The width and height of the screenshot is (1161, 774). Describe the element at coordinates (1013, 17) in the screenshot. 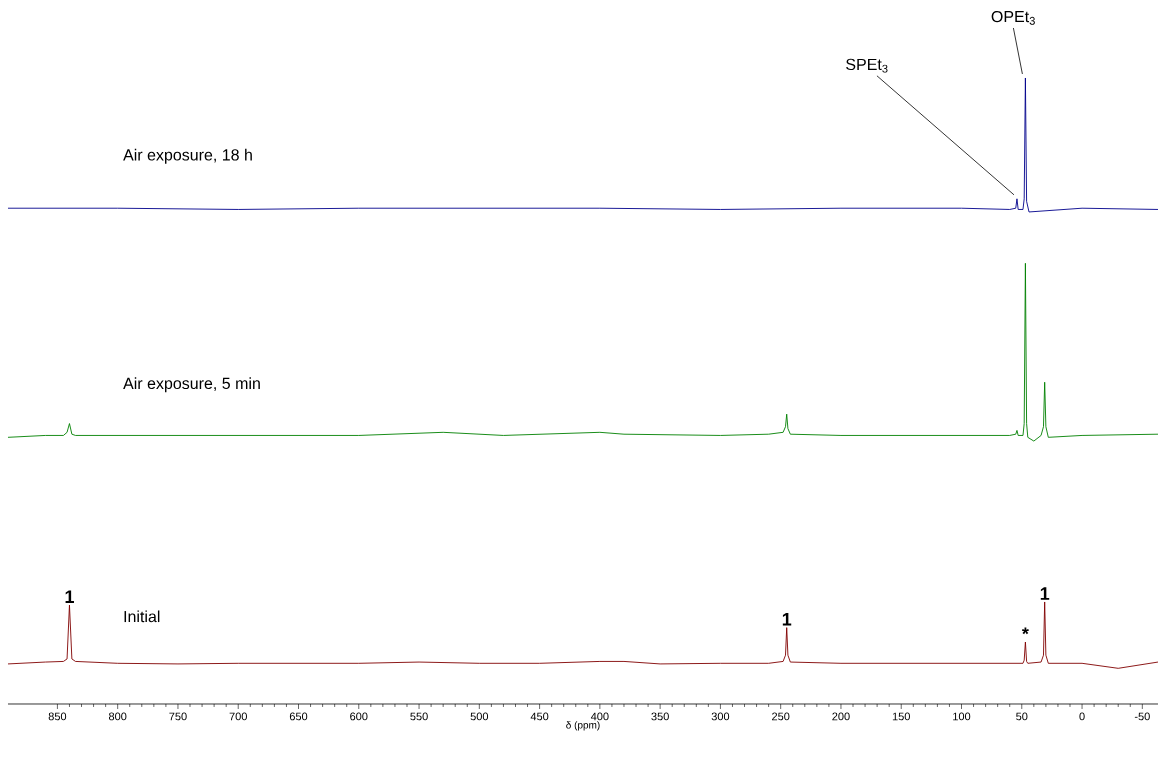

I see `annotation: OPEt$_{3}$` at that location.